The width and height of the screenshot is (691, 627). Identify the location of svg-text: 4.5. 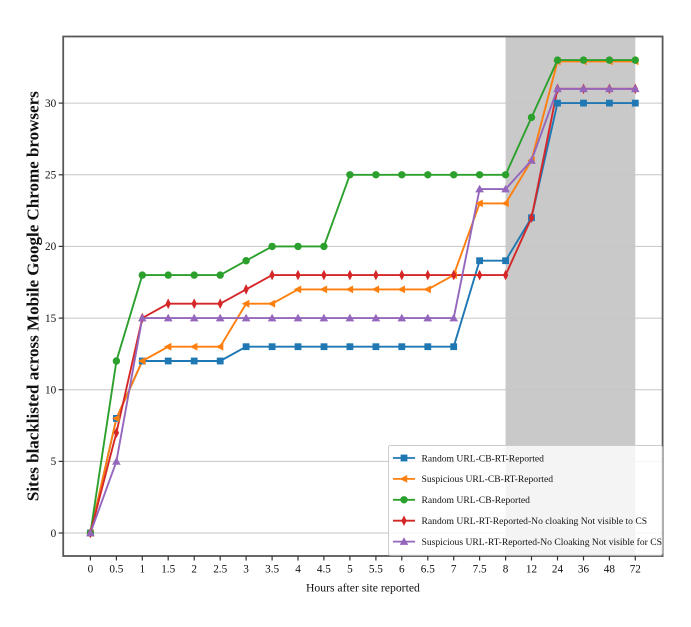
(324, 570).